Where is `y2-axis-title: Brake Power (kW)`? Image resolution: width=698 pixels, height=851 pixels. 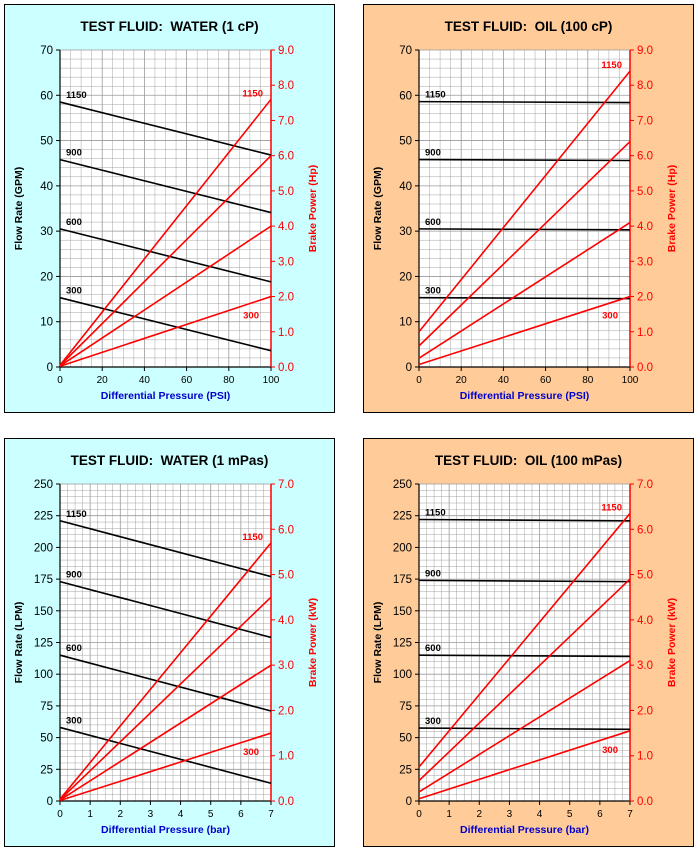 y2-axis-title: Brake Power (kW) is located at coordinates (313, 642).